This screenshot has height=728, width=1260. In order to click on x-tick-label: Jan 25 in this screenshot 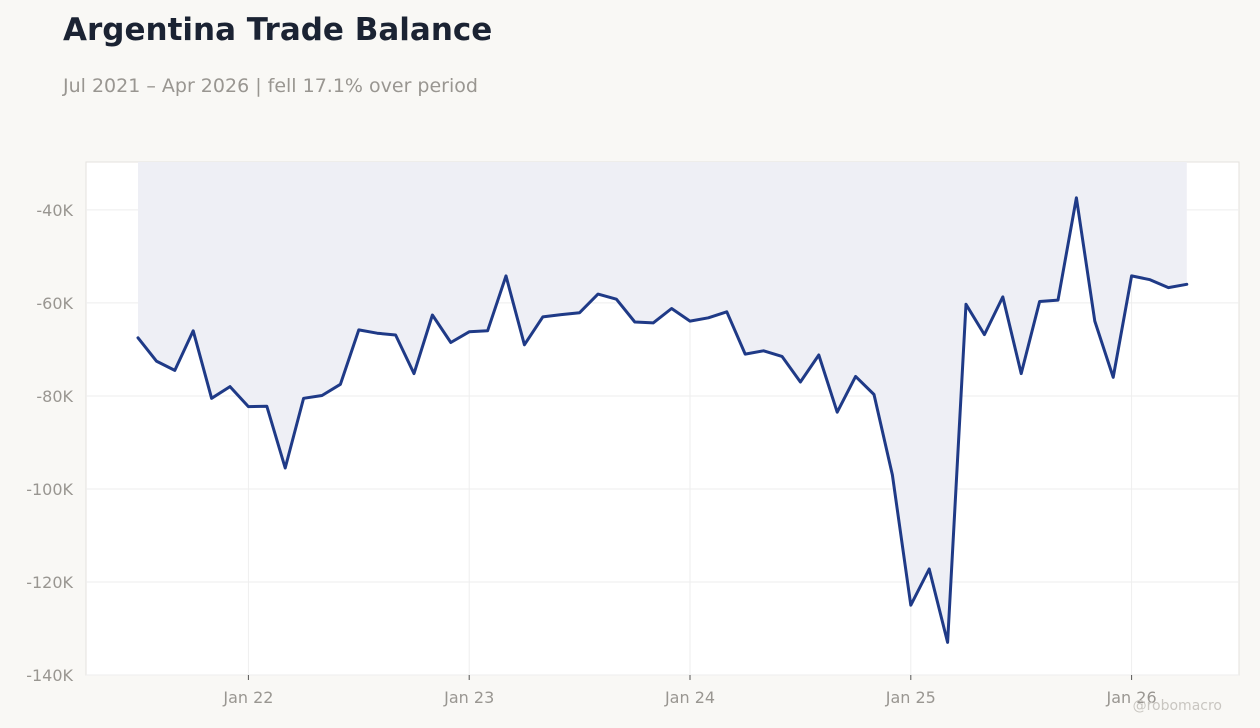, I will do `click(910, 697)`.